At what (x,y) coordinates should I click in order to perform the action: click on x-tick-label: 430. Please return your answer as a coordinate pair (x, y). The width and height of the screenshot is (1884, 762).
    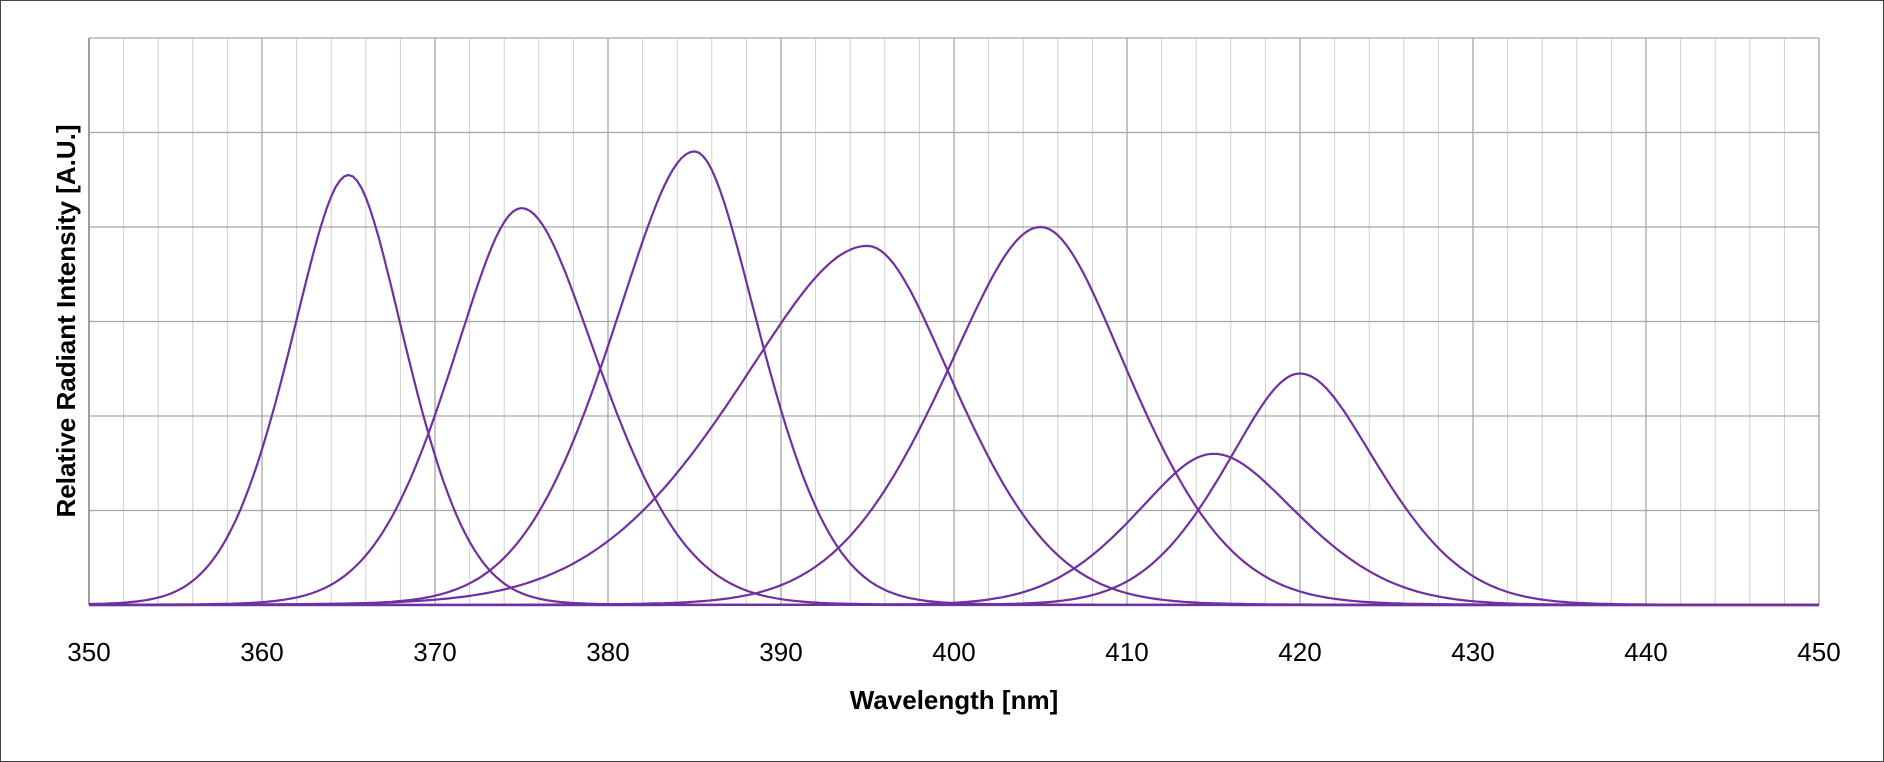
    Looking at the image, I should click on (1472, 652).